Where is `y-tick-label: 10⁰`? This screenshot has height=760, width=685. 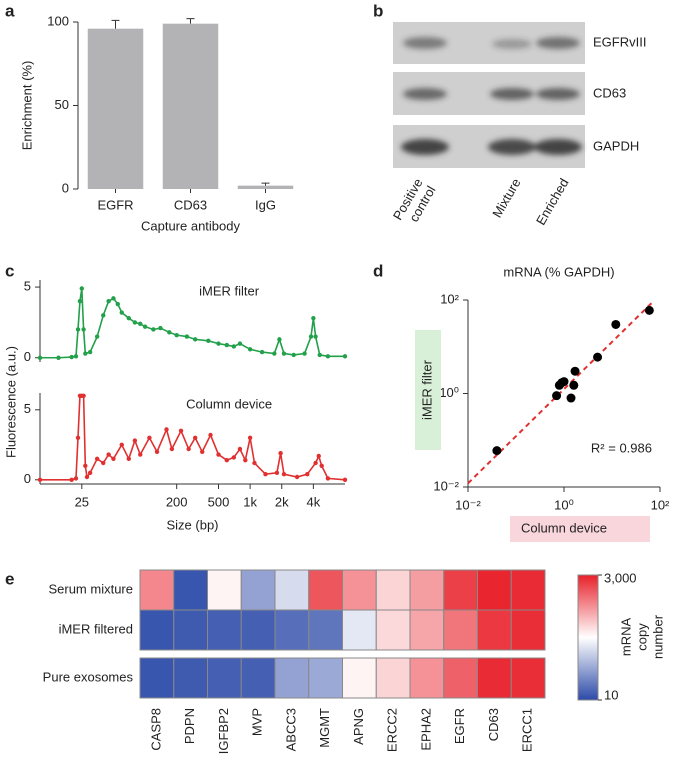 y-tick-label: 10⁰ is located at coordinates (449, 392).